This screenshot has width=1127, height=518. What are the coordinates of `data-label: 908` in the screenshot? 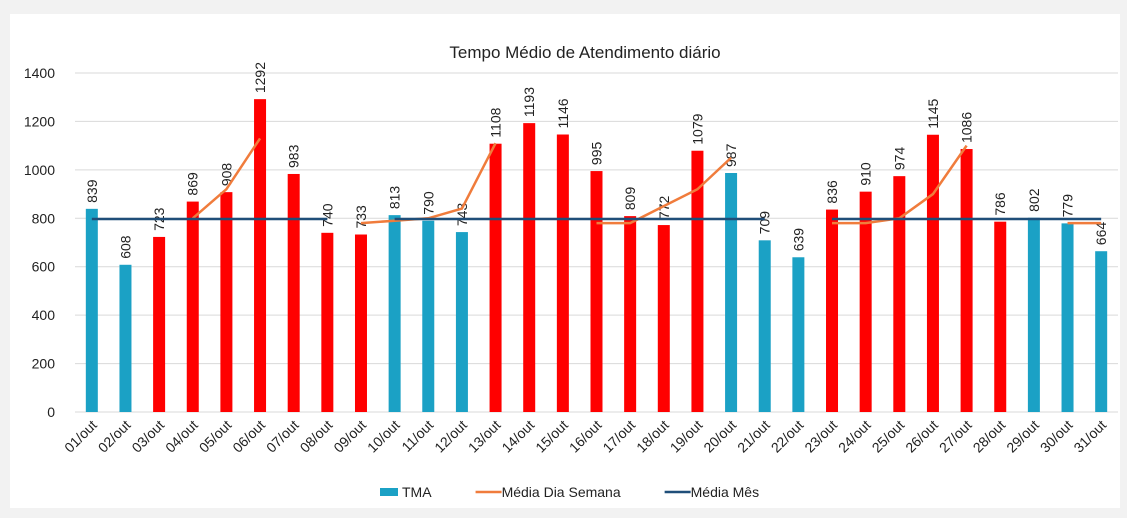 It's located at (226, 175).